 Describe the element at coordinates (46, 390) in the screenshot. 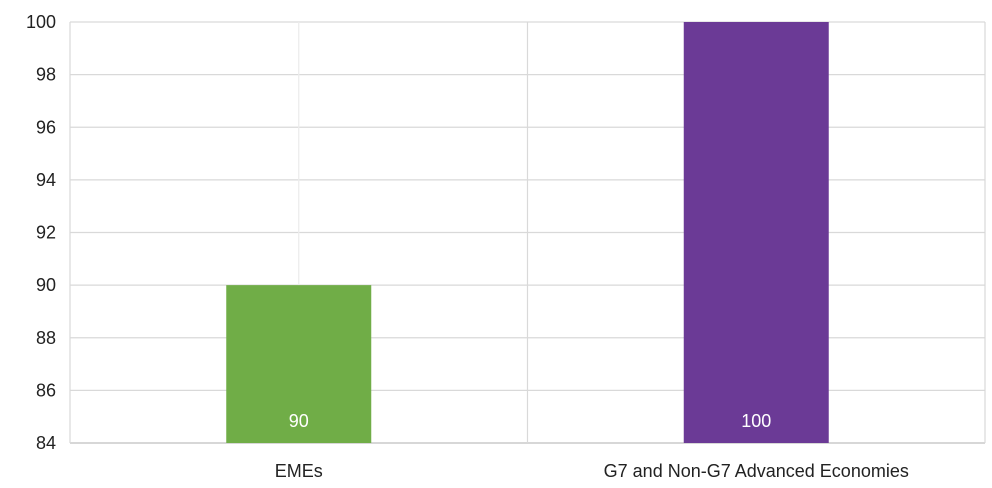

I see `y-tick-label-86: 86` at that location.